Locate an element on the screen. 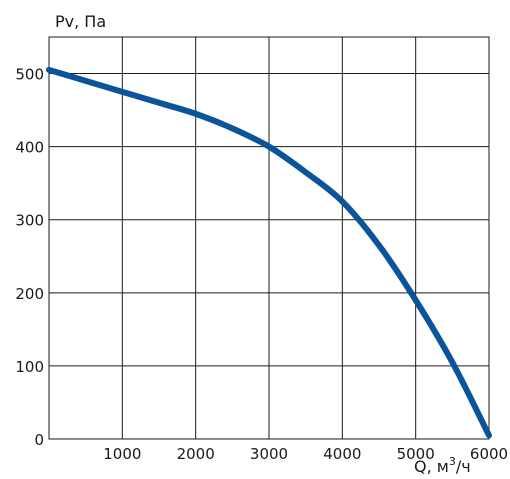  x-tick-label: 3000 is located at coordinates (269, 454).